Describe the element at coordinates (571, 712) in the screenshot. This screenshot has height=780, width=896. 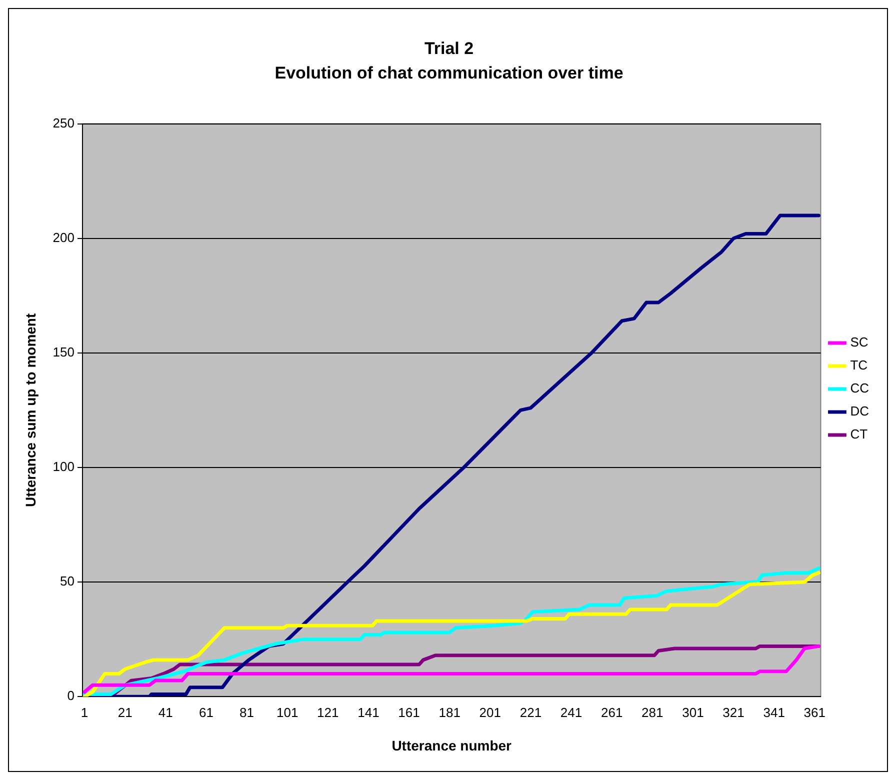
I see `x-tick-label: 241` at that location.